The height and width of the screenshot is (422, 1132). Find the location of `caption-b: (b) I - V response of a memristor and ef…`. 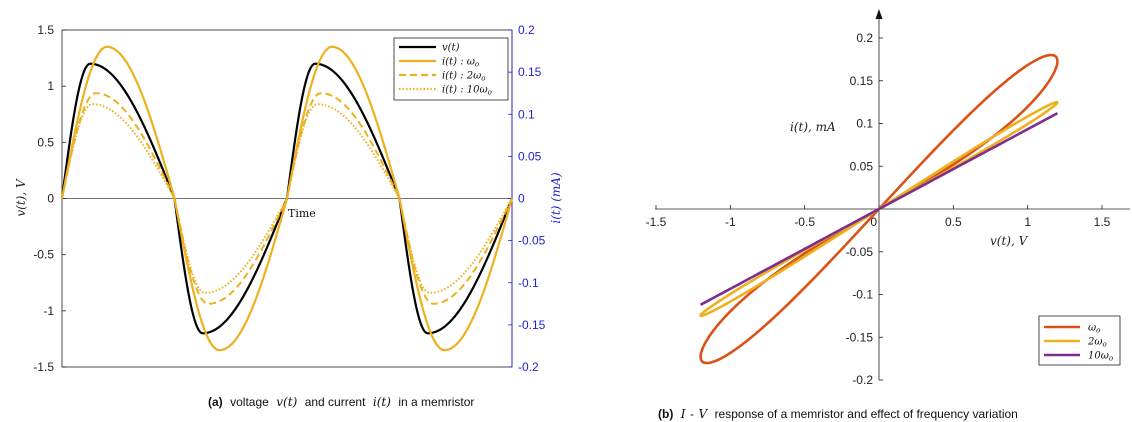

caption-b: (b) I - V response of a memristor and ef… is located at coordinates (838, 413).